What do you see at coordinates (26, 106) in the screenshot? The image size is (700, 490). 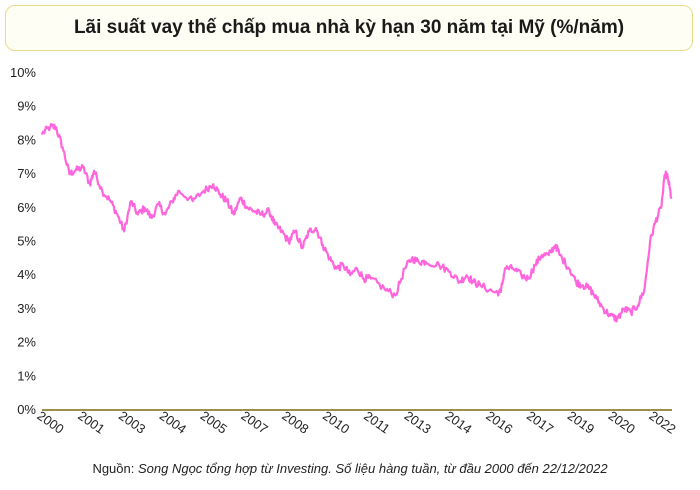 I see `y-tick-label: 9%` at bounding box center [26, 106].